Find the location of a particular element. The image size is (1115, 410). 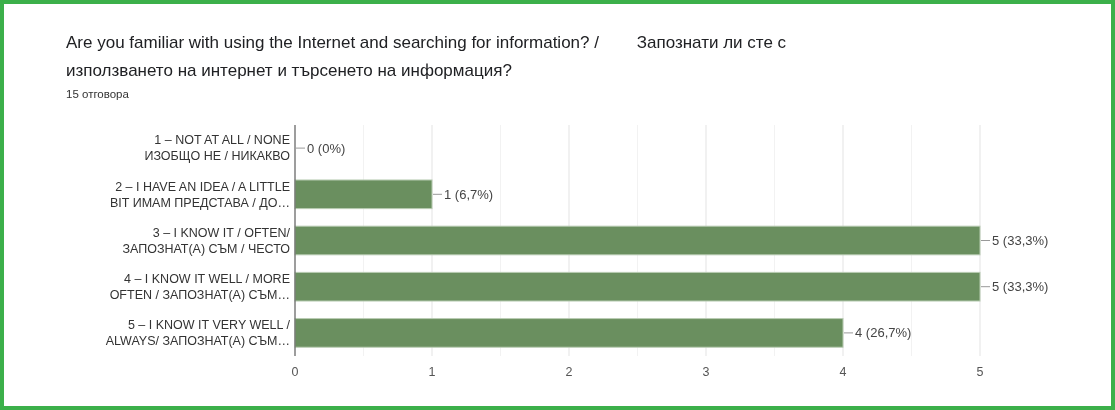

x-tick-label: 4 is located at coordinates (843, 372).